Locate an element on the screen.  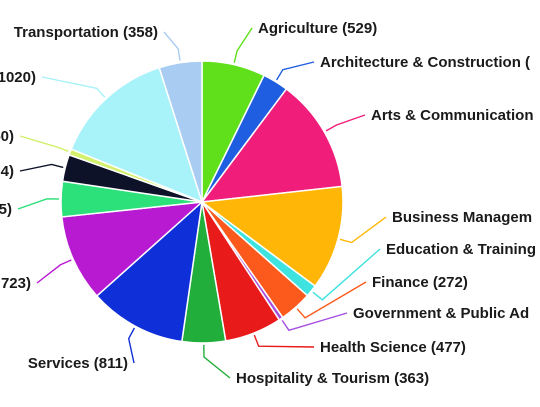
label-4: 4) is located at coordinates (7, 171).